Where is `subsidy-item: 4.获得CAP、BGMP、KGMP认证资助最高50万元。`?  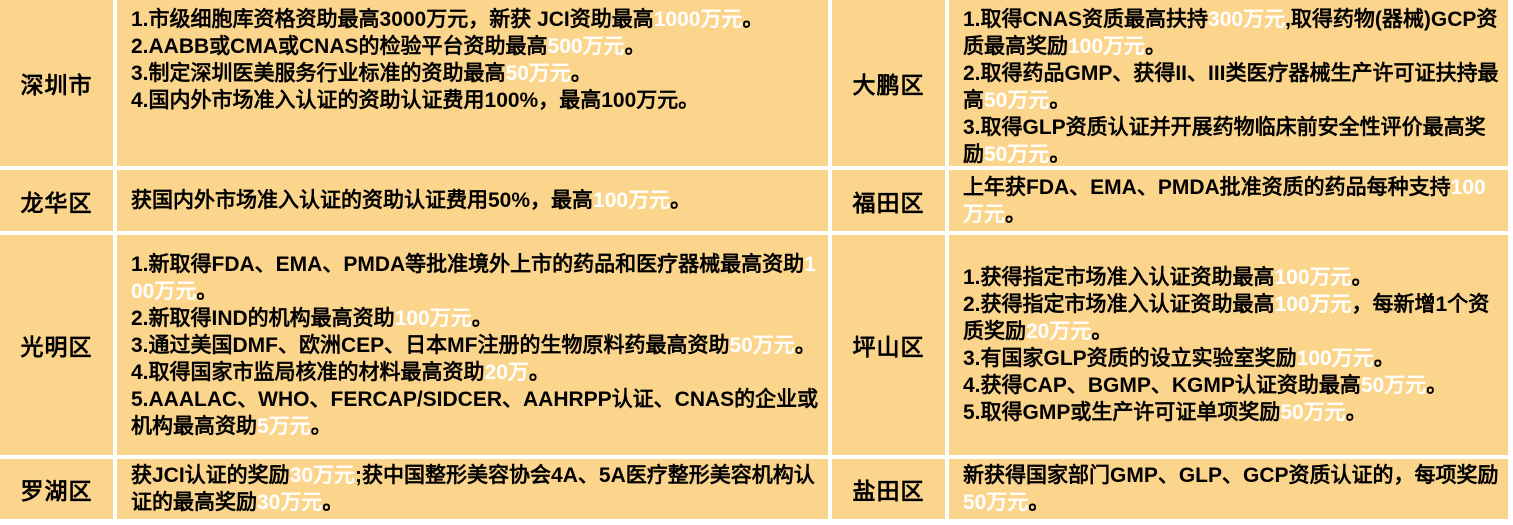
subsidy-item: 4.获得CAP、BGMP、KGMP认证资助最高50万元。 is located at coordinates (1205, 385).